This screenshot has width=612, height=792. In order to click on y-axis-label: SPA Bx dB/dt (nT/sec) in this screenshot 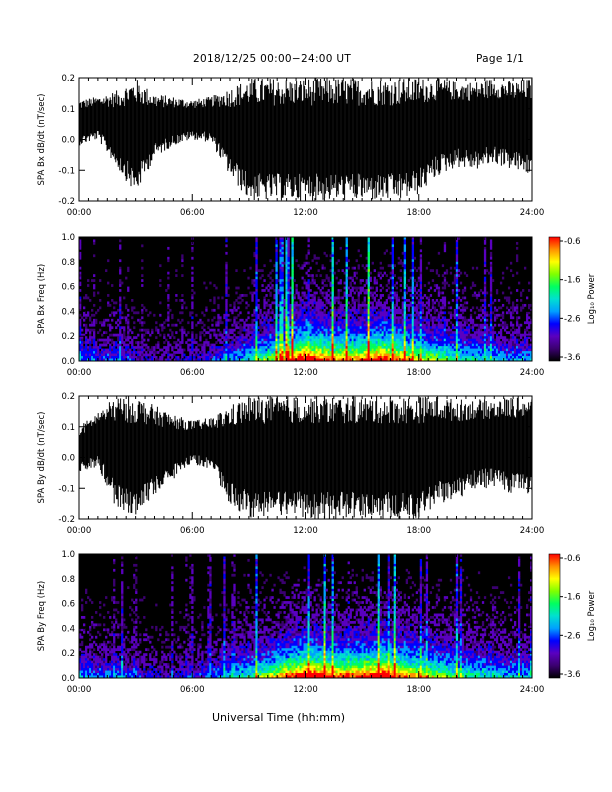, I will do `click(42, 140)`.